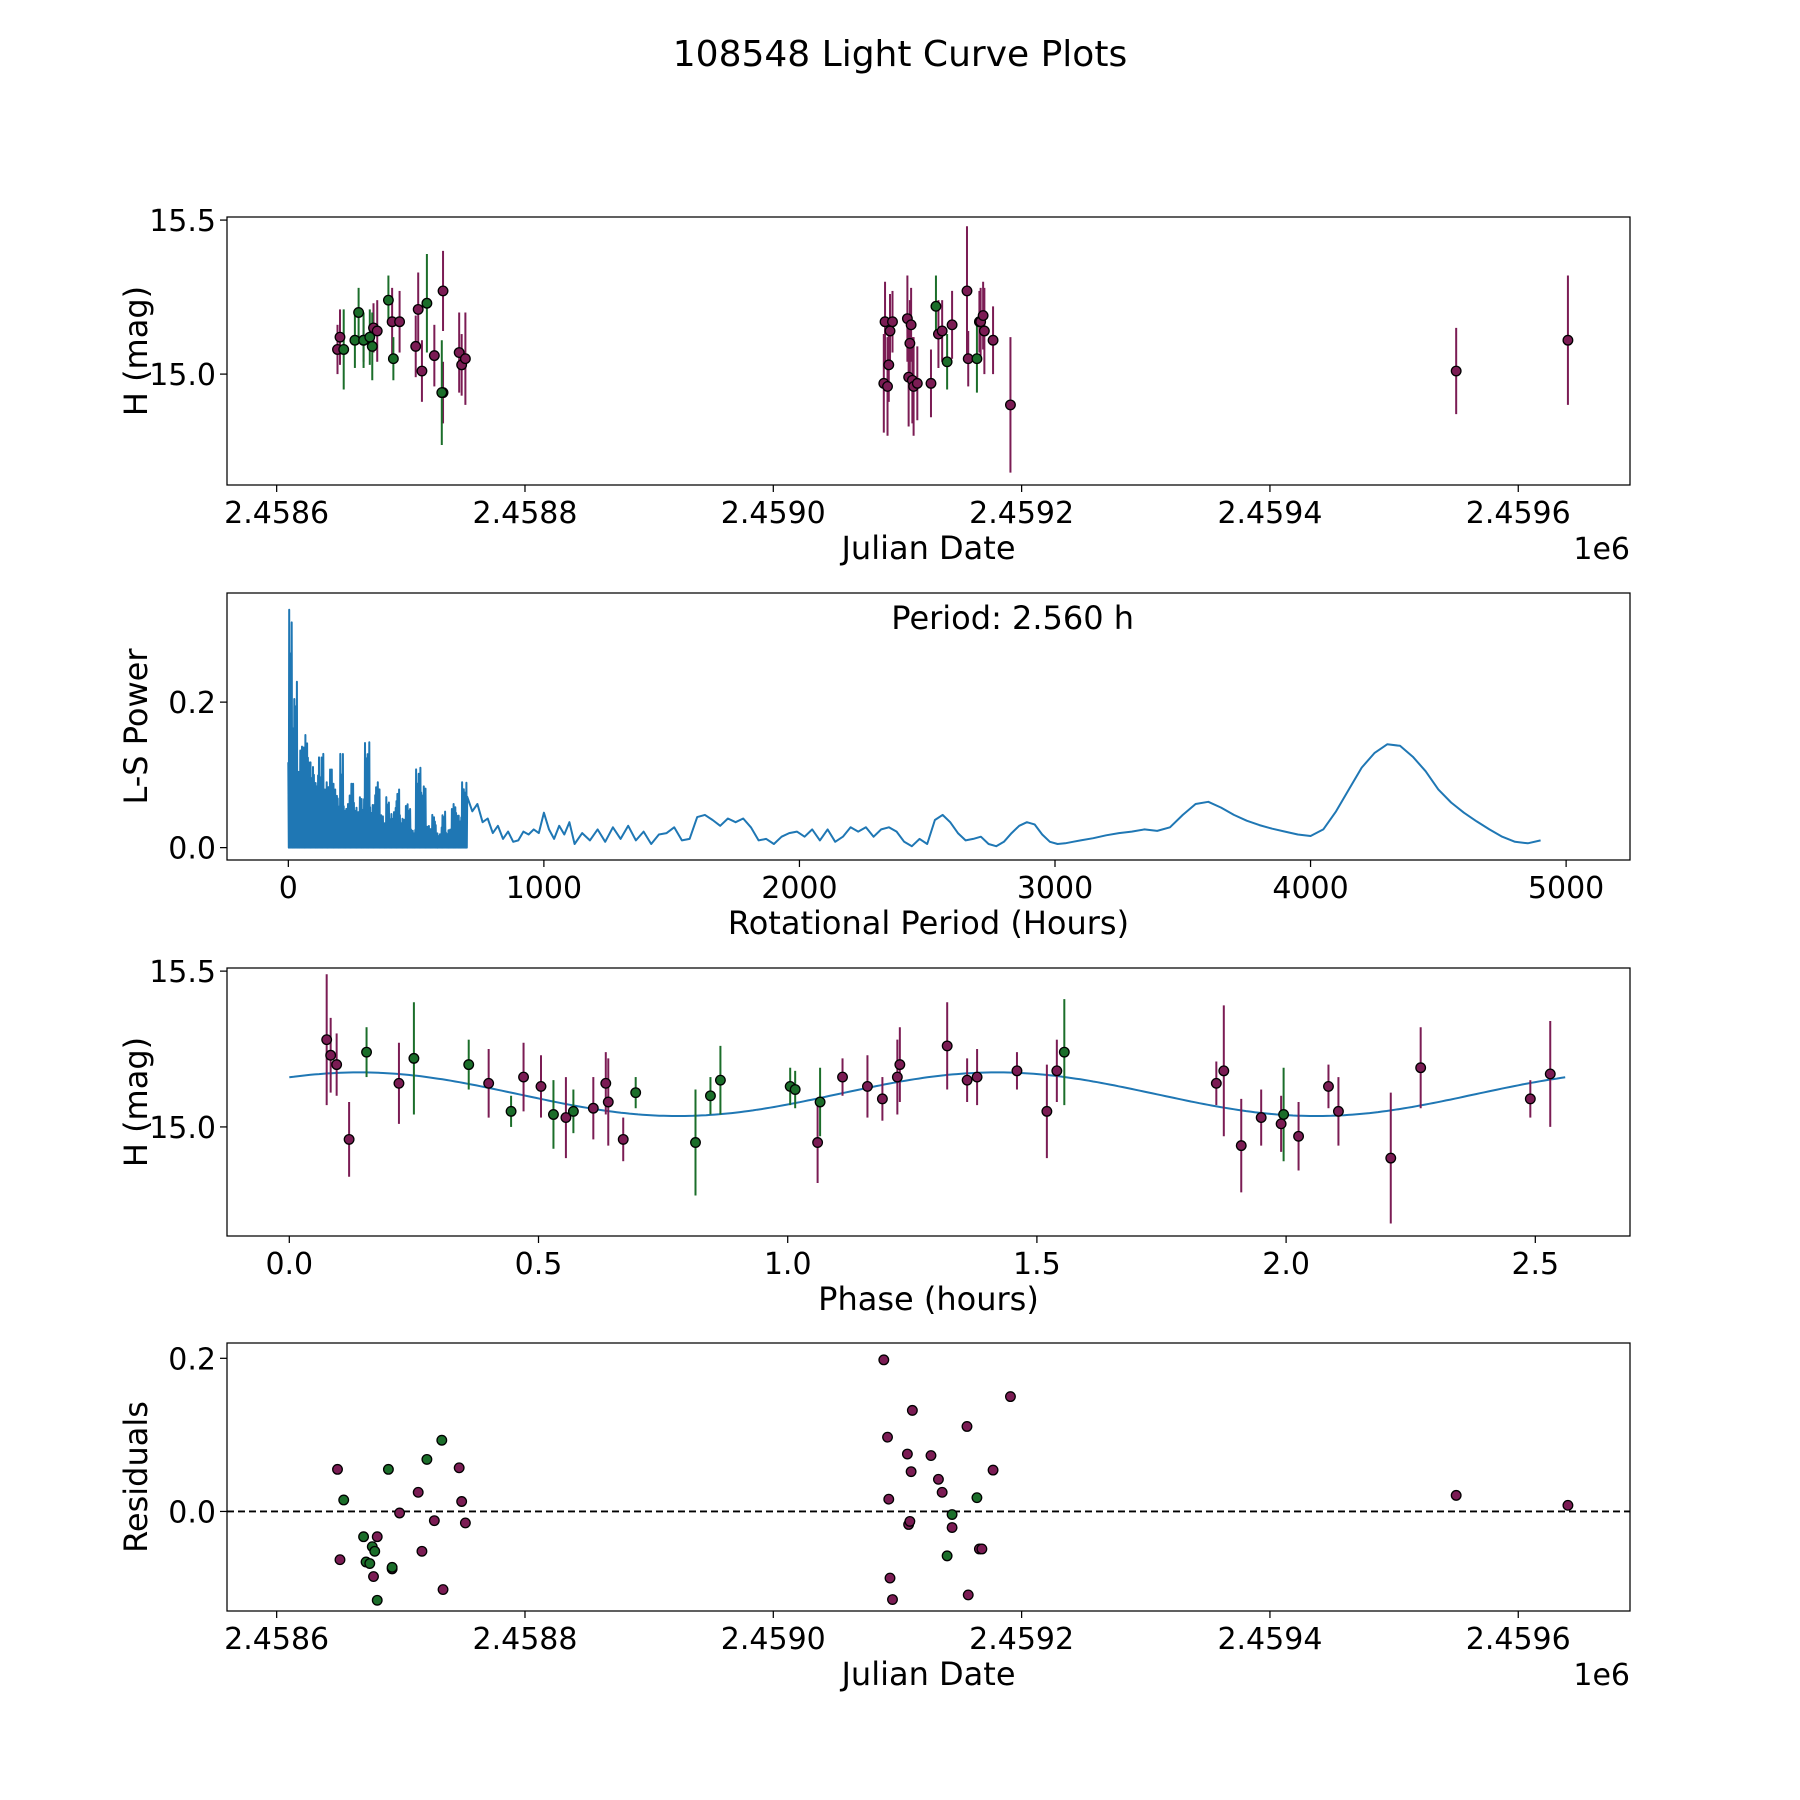  I want to click on x-tick-label: 1.5, so click(1037, 1264).